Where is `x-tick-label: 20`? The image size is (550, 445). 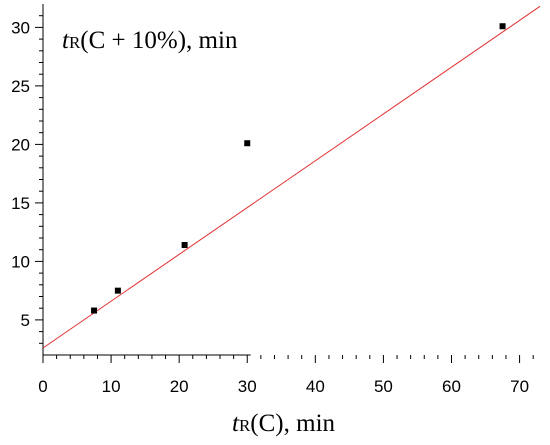
x-tick-label: 20 is located at coordinates (179, 386).